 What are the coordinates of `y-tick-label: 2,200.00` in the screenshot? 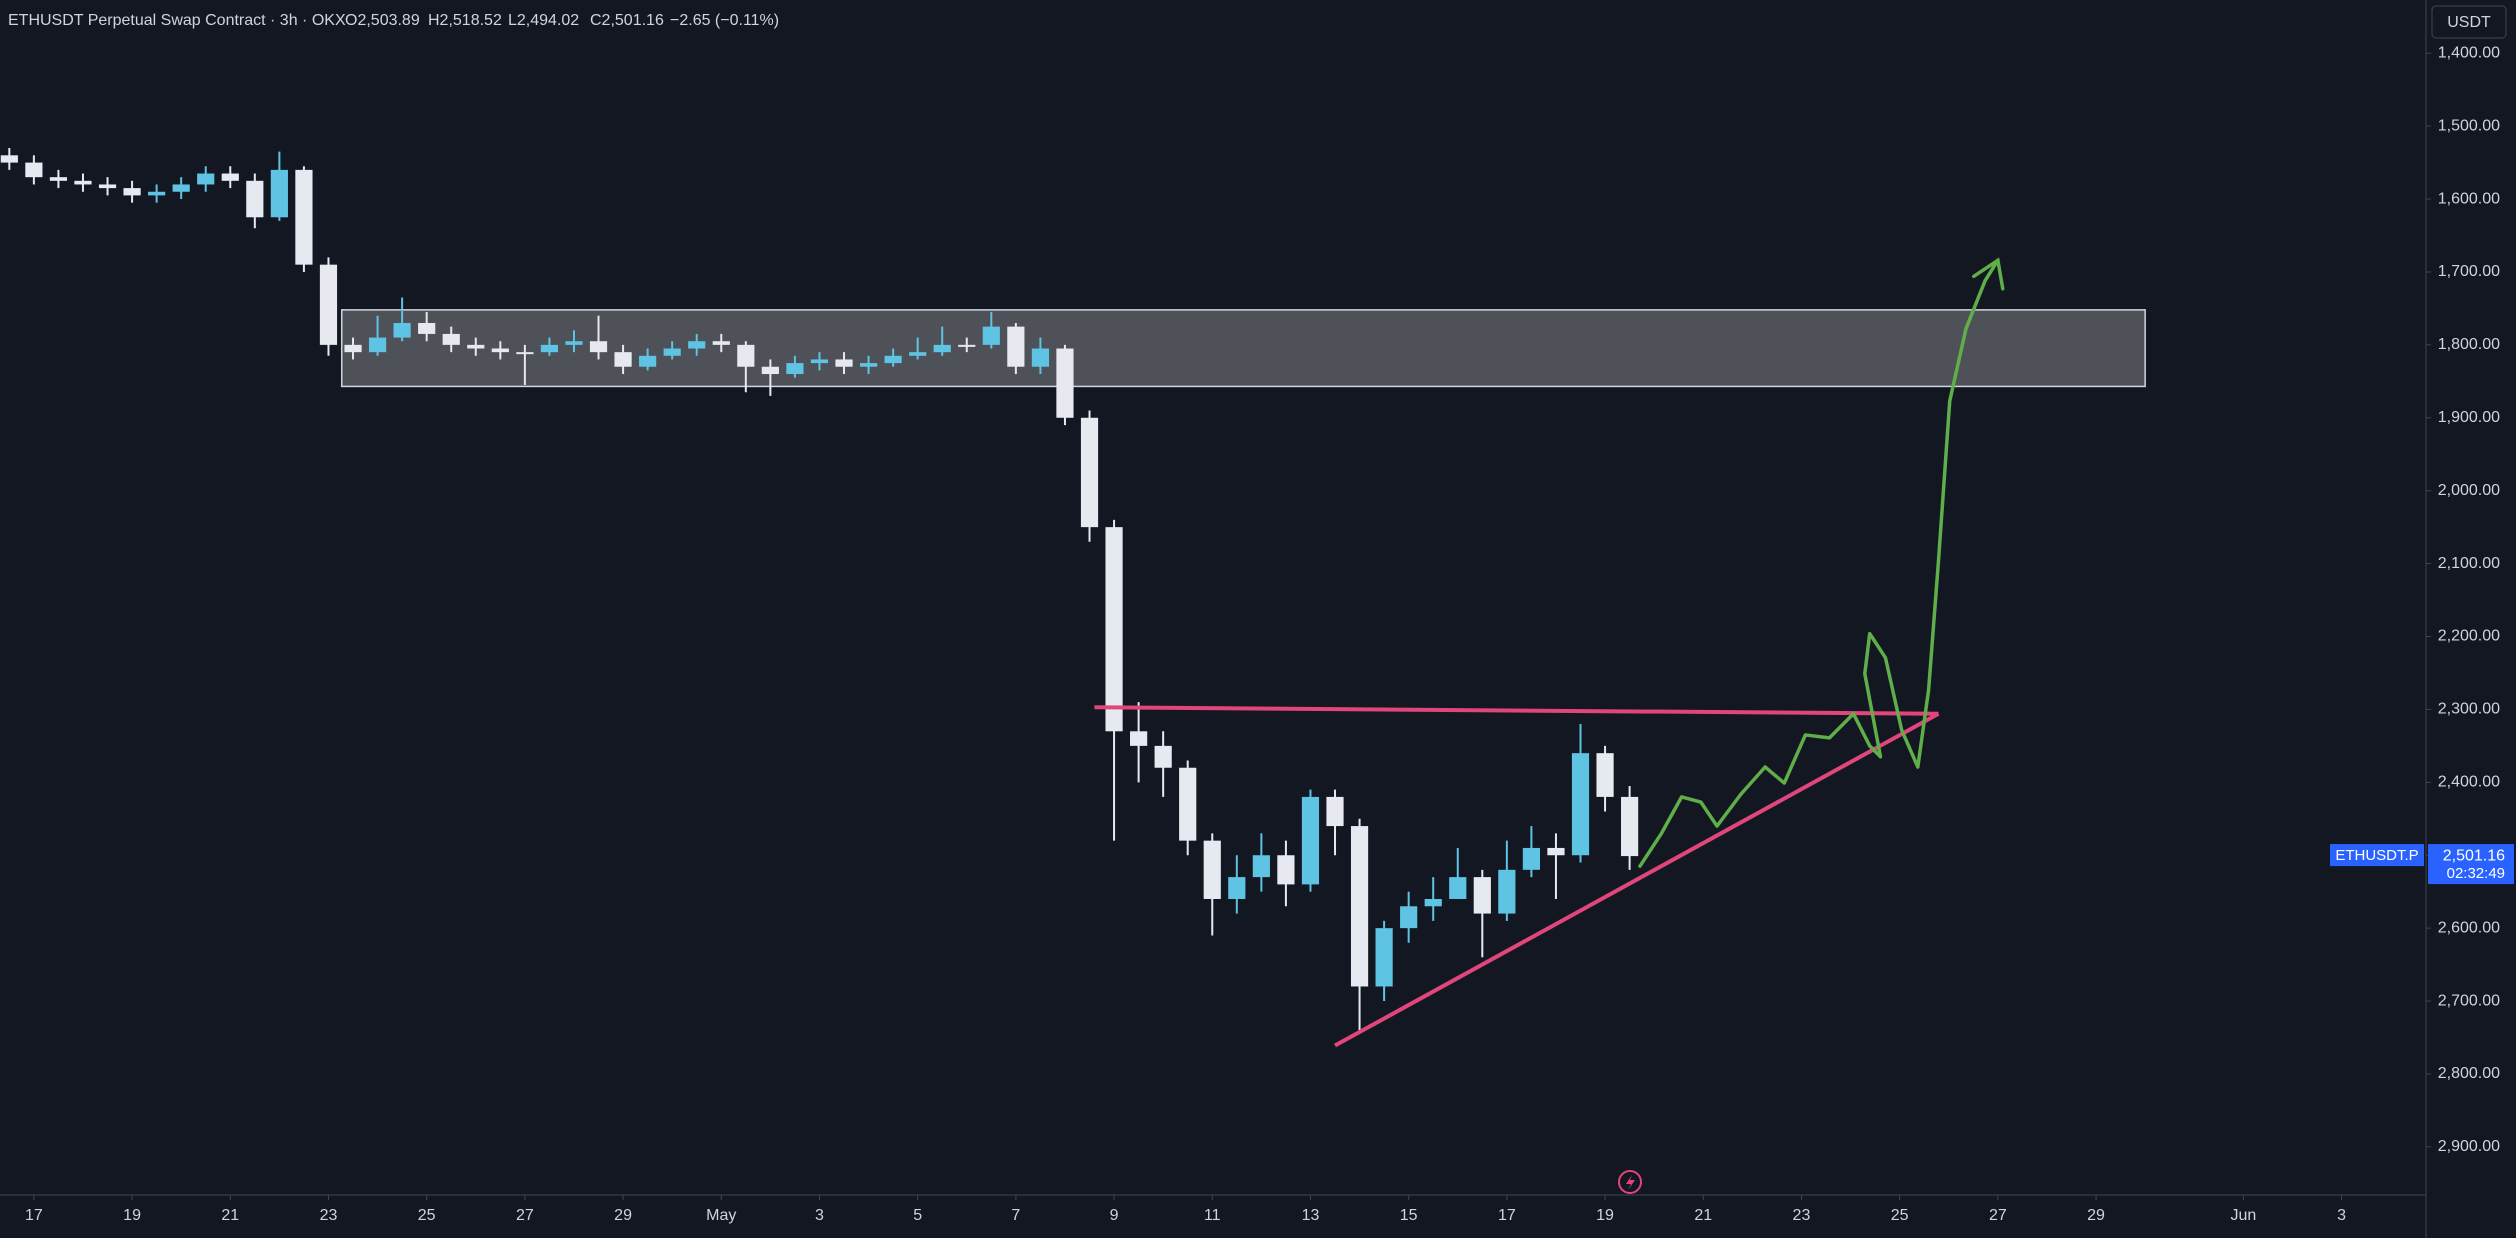 It's located at (2469, 636).